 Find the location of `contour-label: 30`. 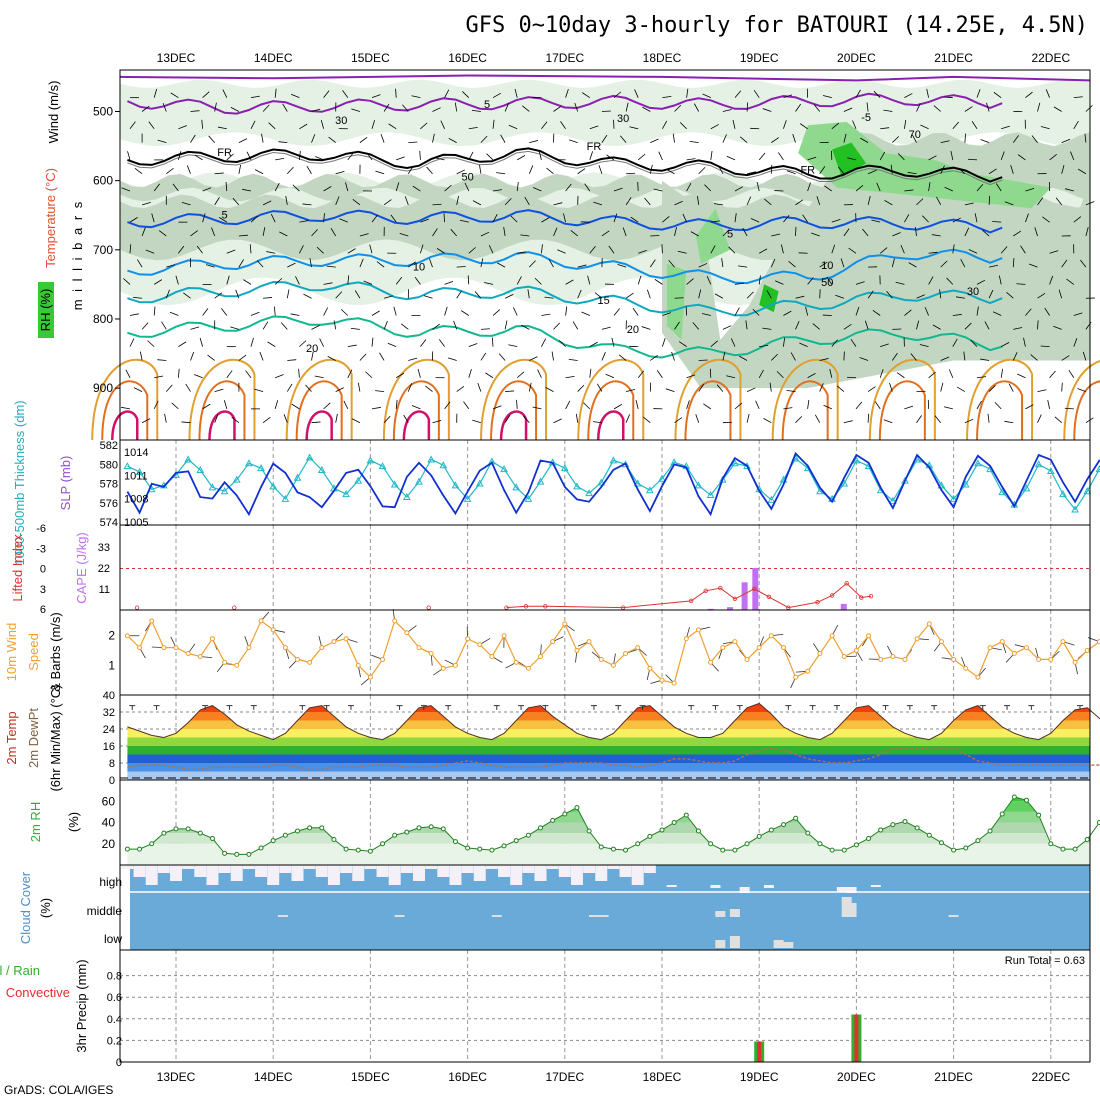

contour-label: 30 is located at coordinates (623, 119).